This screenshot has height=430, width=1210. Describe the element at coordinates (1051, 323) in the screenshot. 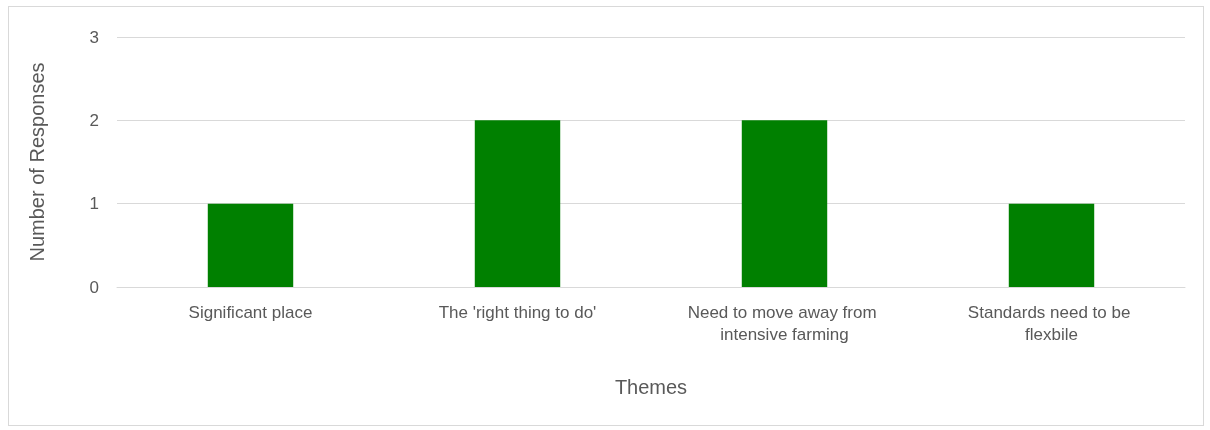

I see `x-tick-label: Standards need to be flexbile` at that location.